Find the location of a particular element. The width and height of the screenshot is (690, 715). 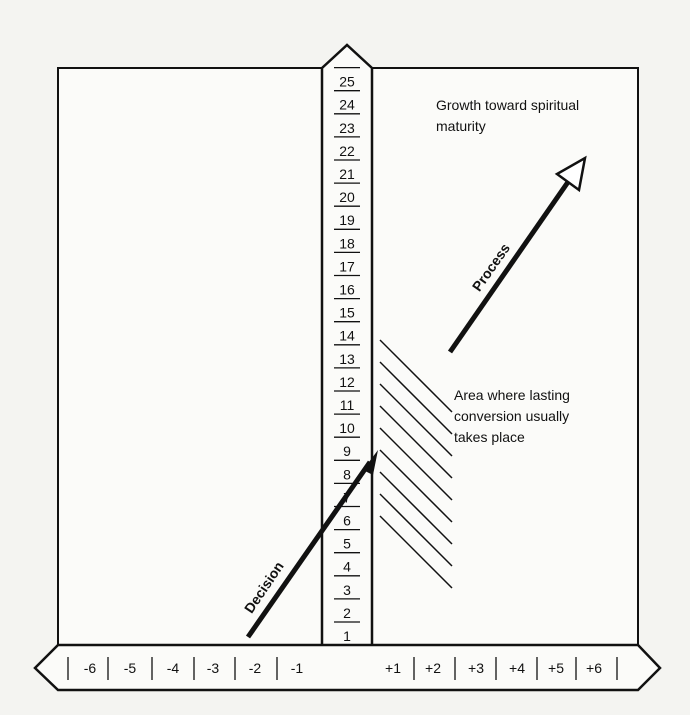

vertical-scale-number: 17 is located at coordinates (347, 266).